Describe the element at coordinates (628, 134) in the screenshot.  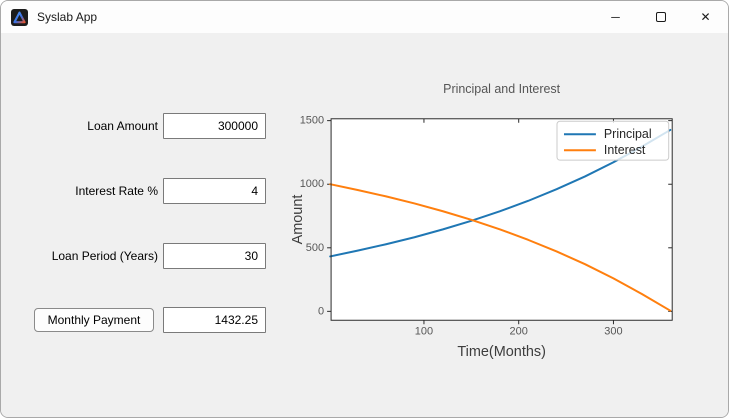
I see `legend-label-principal: Principal` at that location.